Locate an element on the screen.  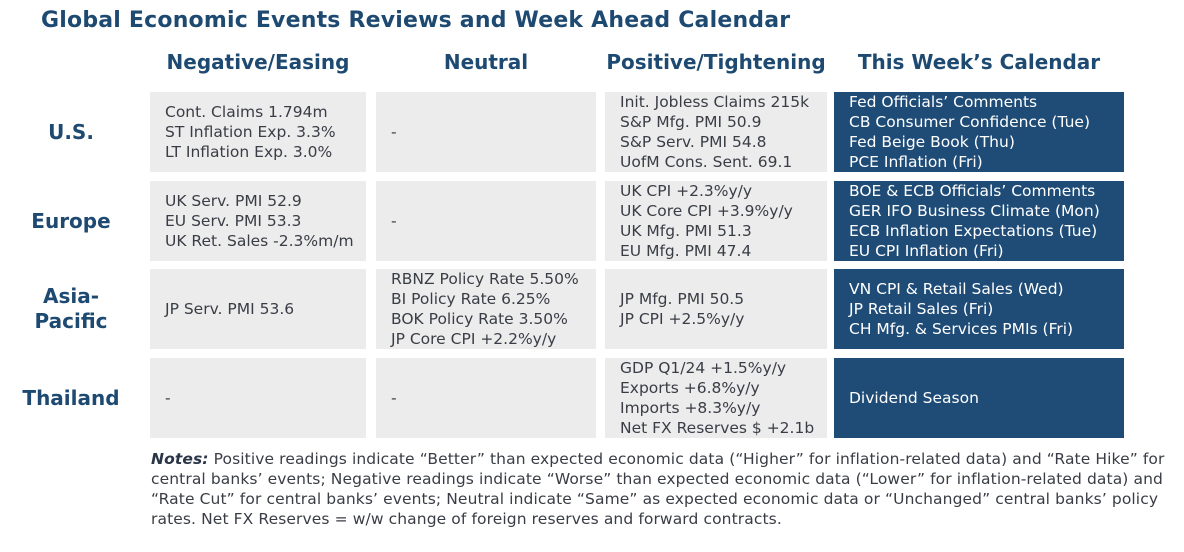
cell-line: Exports +6.8%y/y is located at coordinates (690, 388).